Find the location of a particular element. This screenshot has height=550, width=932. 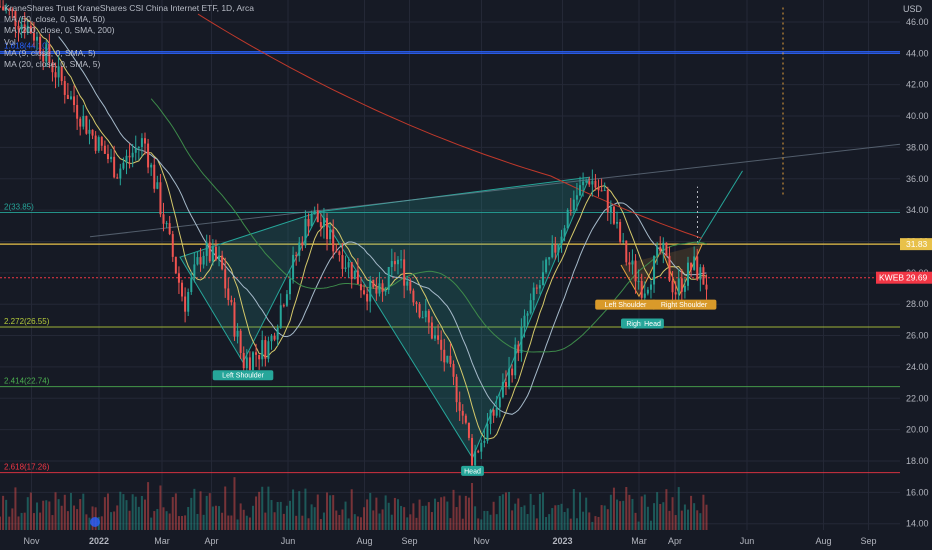

legend-ma50: MA (50, close, 0, SMA, 50) is located at coordinates (55, 19).